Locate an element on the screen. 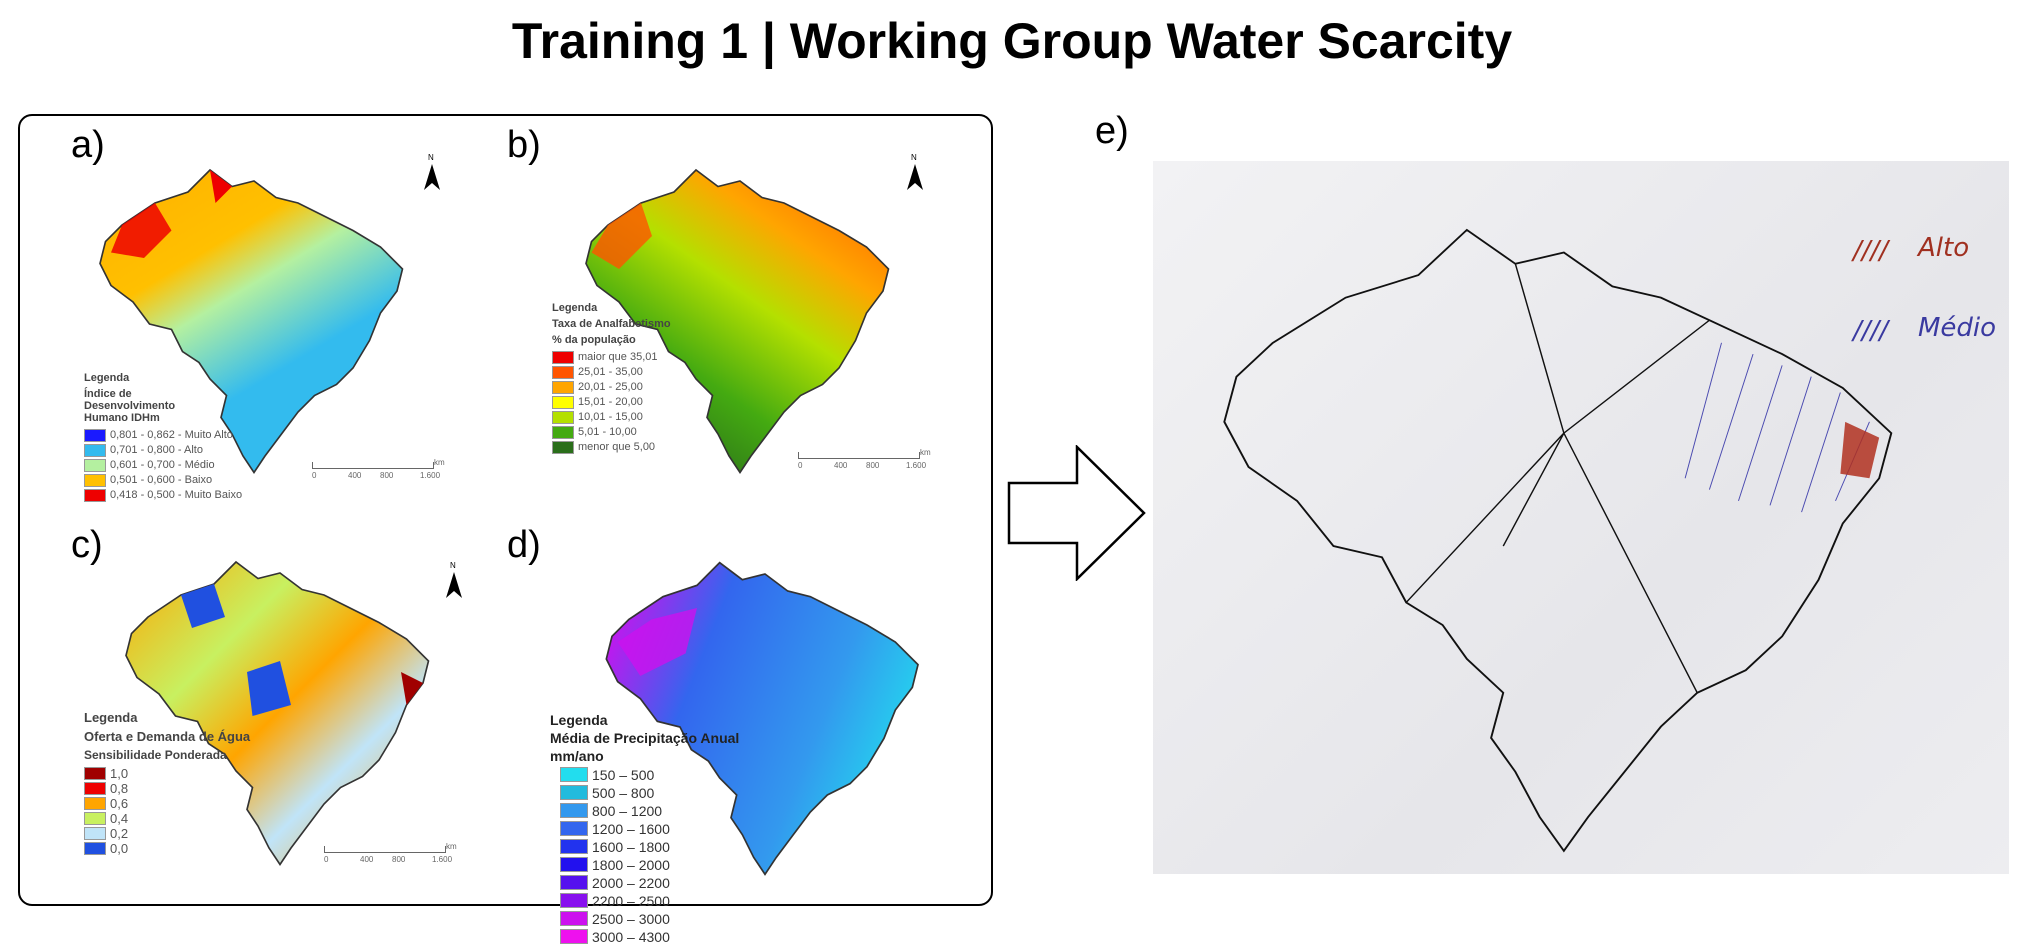 Image resolution: width=2024 pixels, height=946 pixels. legend-item: 0,4 is located at coordinates (167, 818).